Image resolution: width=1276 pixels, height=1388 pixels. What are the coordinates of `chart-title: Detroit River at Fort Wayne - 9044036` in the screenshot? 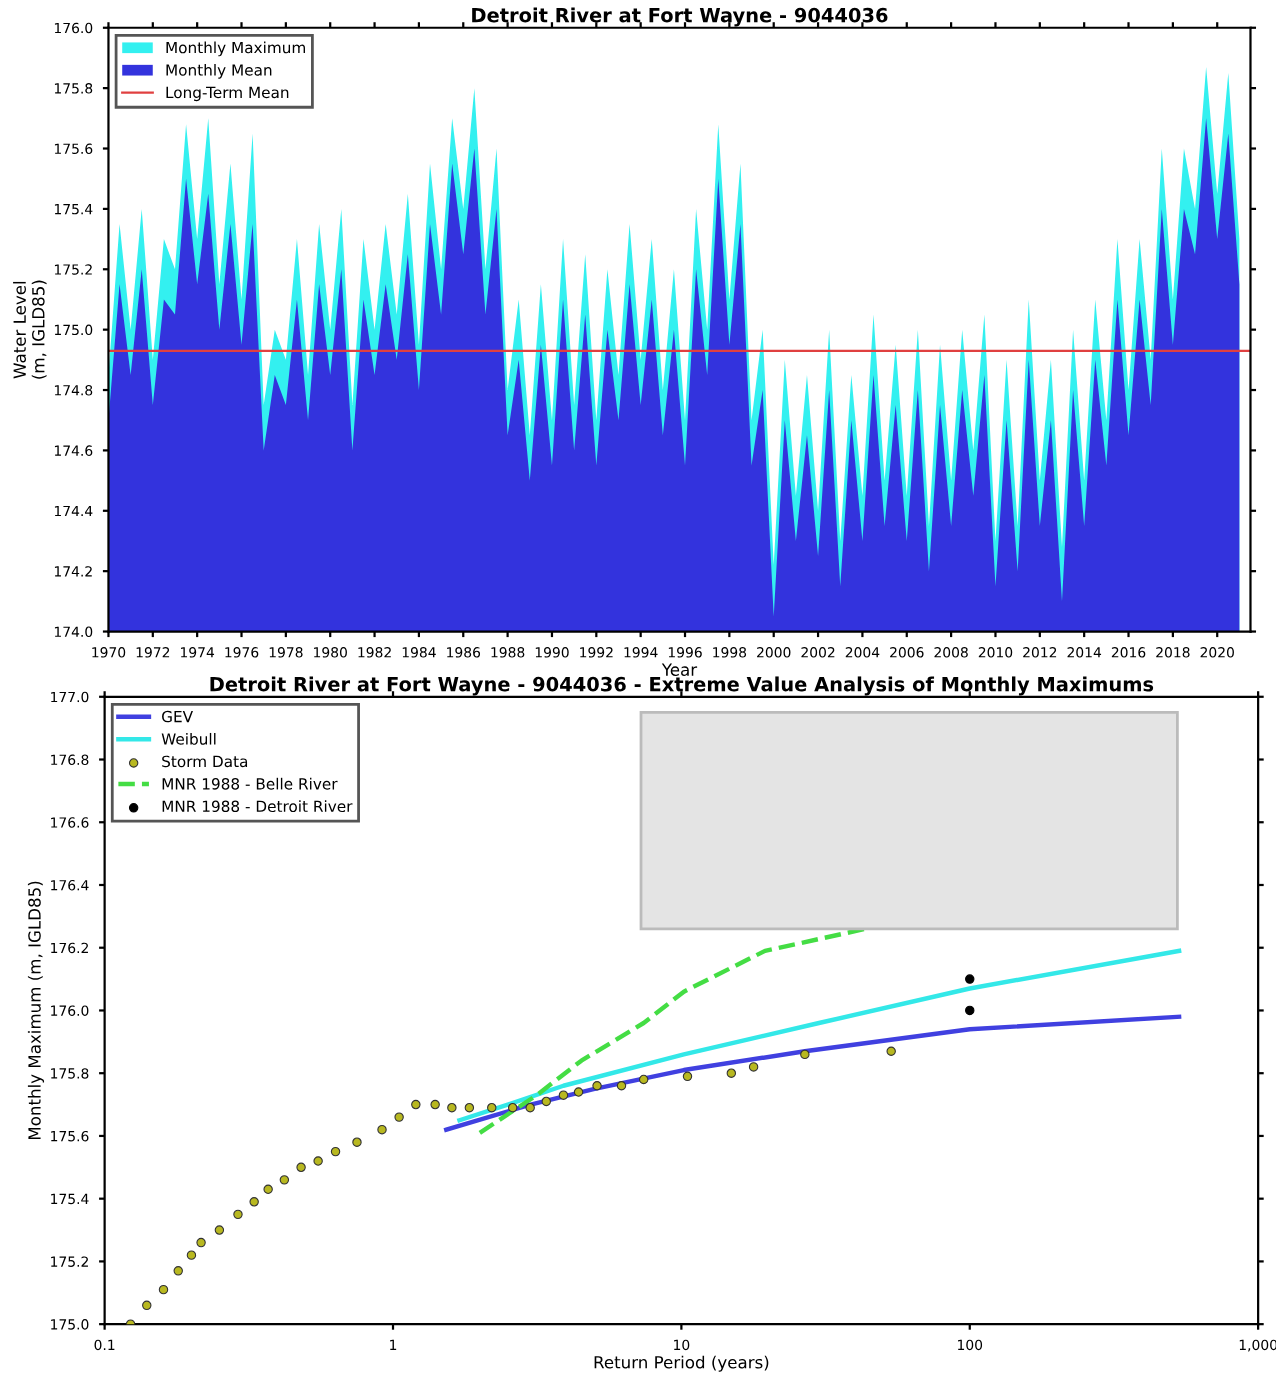 It's located at (680, 17).